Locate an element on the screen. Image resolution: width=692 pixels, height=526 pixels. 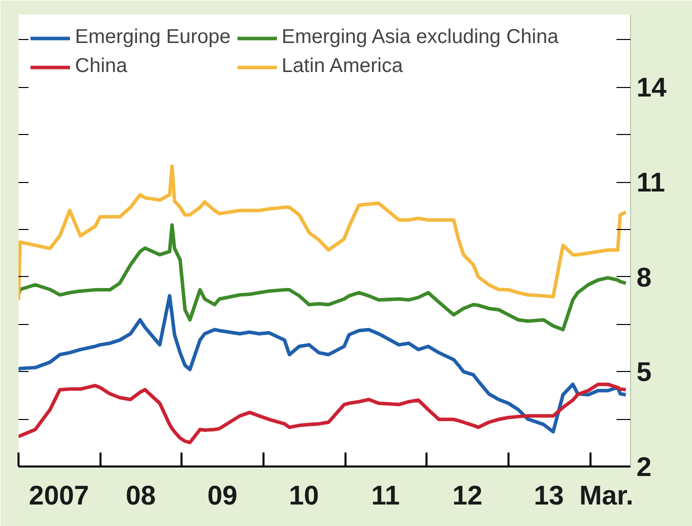
x-tick-label: 10 is located at coordinates (303, 495).